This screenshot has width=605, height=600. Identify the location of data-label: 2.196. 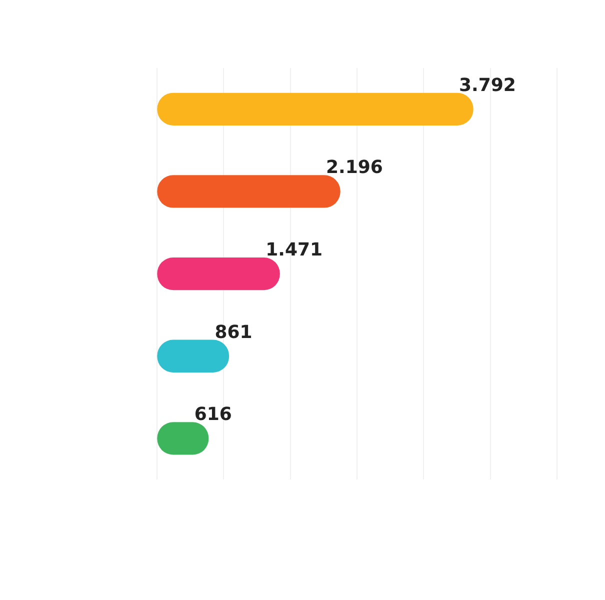
(354, 167).